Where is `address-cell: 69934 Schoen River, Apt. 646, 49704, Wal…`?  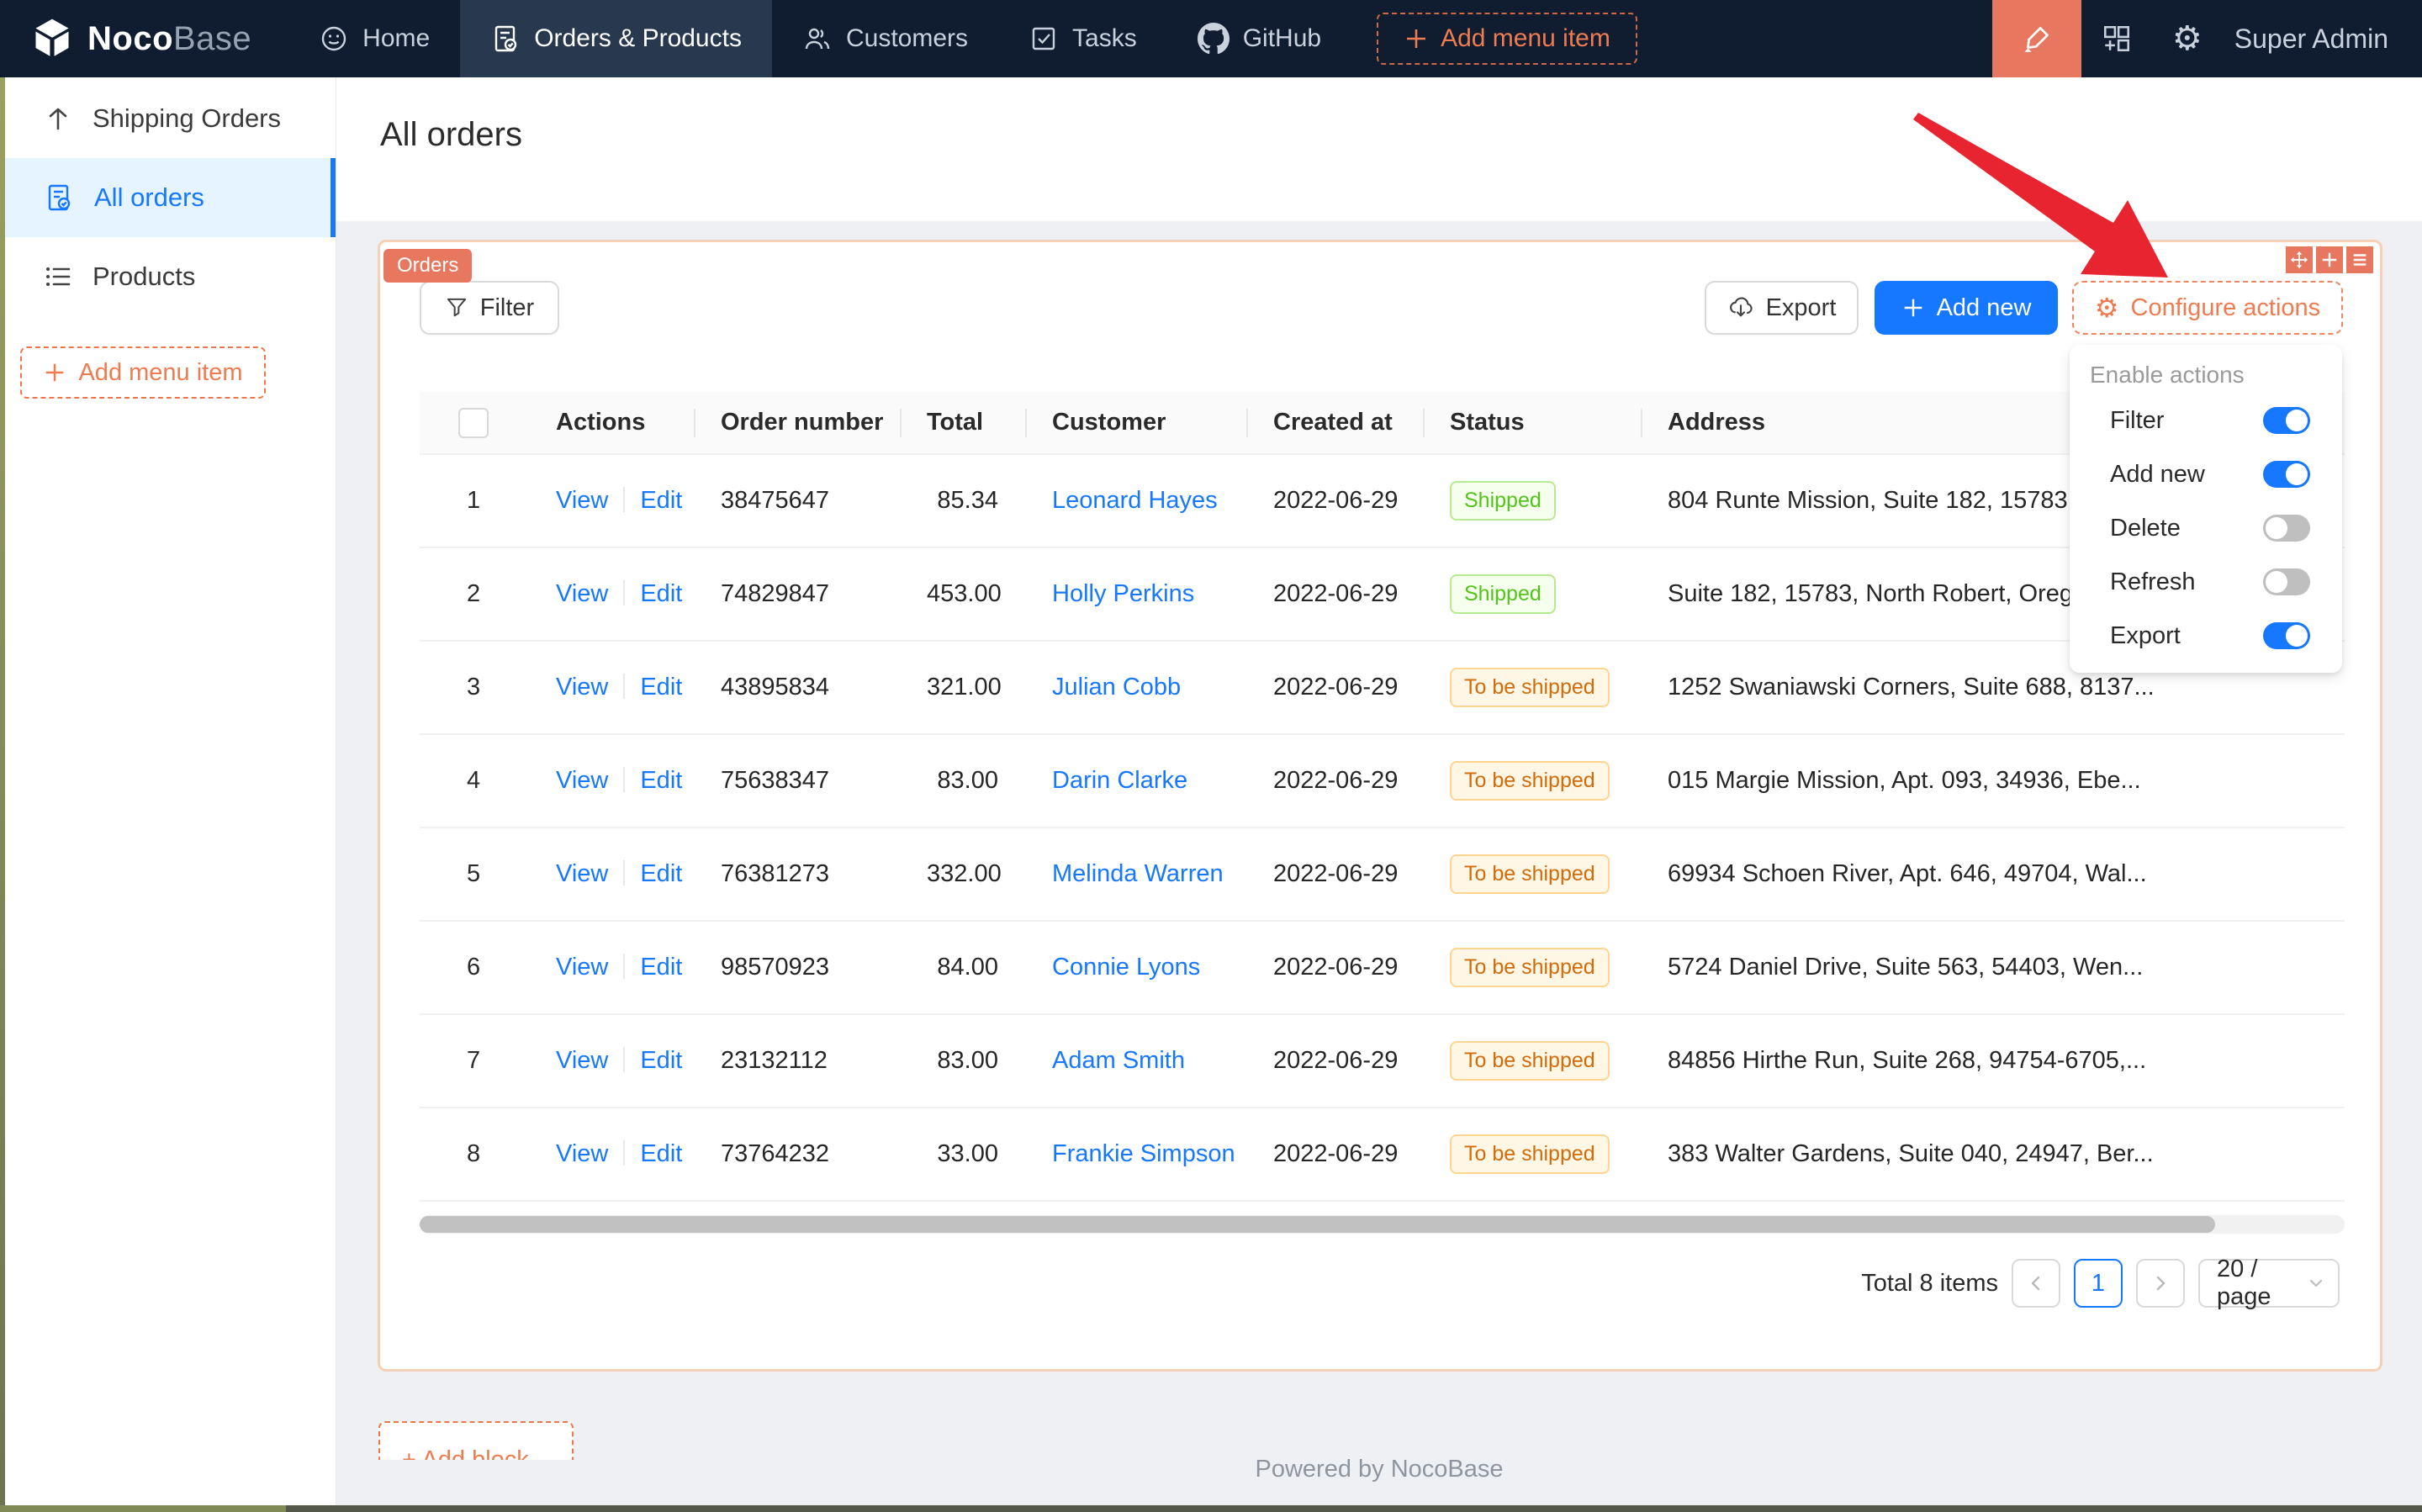 address-cell: 69934 Schoen River, Apt. 646, 49704, Wal… is located at coordinates (1907, 873).